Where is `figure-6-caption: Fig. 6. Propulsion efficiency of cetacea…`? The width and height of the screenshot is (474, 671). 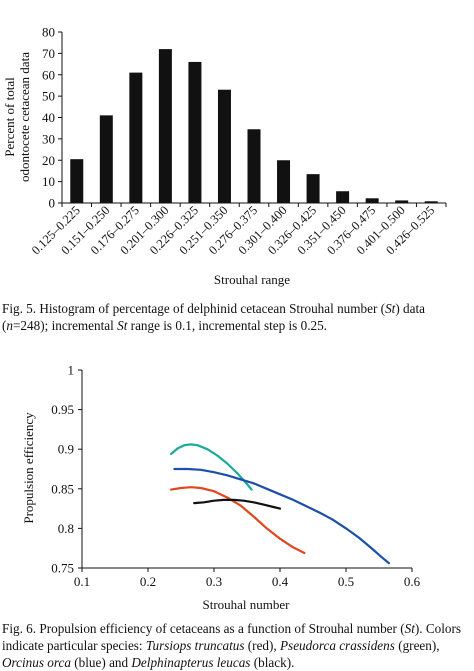
figure-6-caption: Fig. 6. Propulsion efficiency of cetacea… is located at coordinates (237, 645).